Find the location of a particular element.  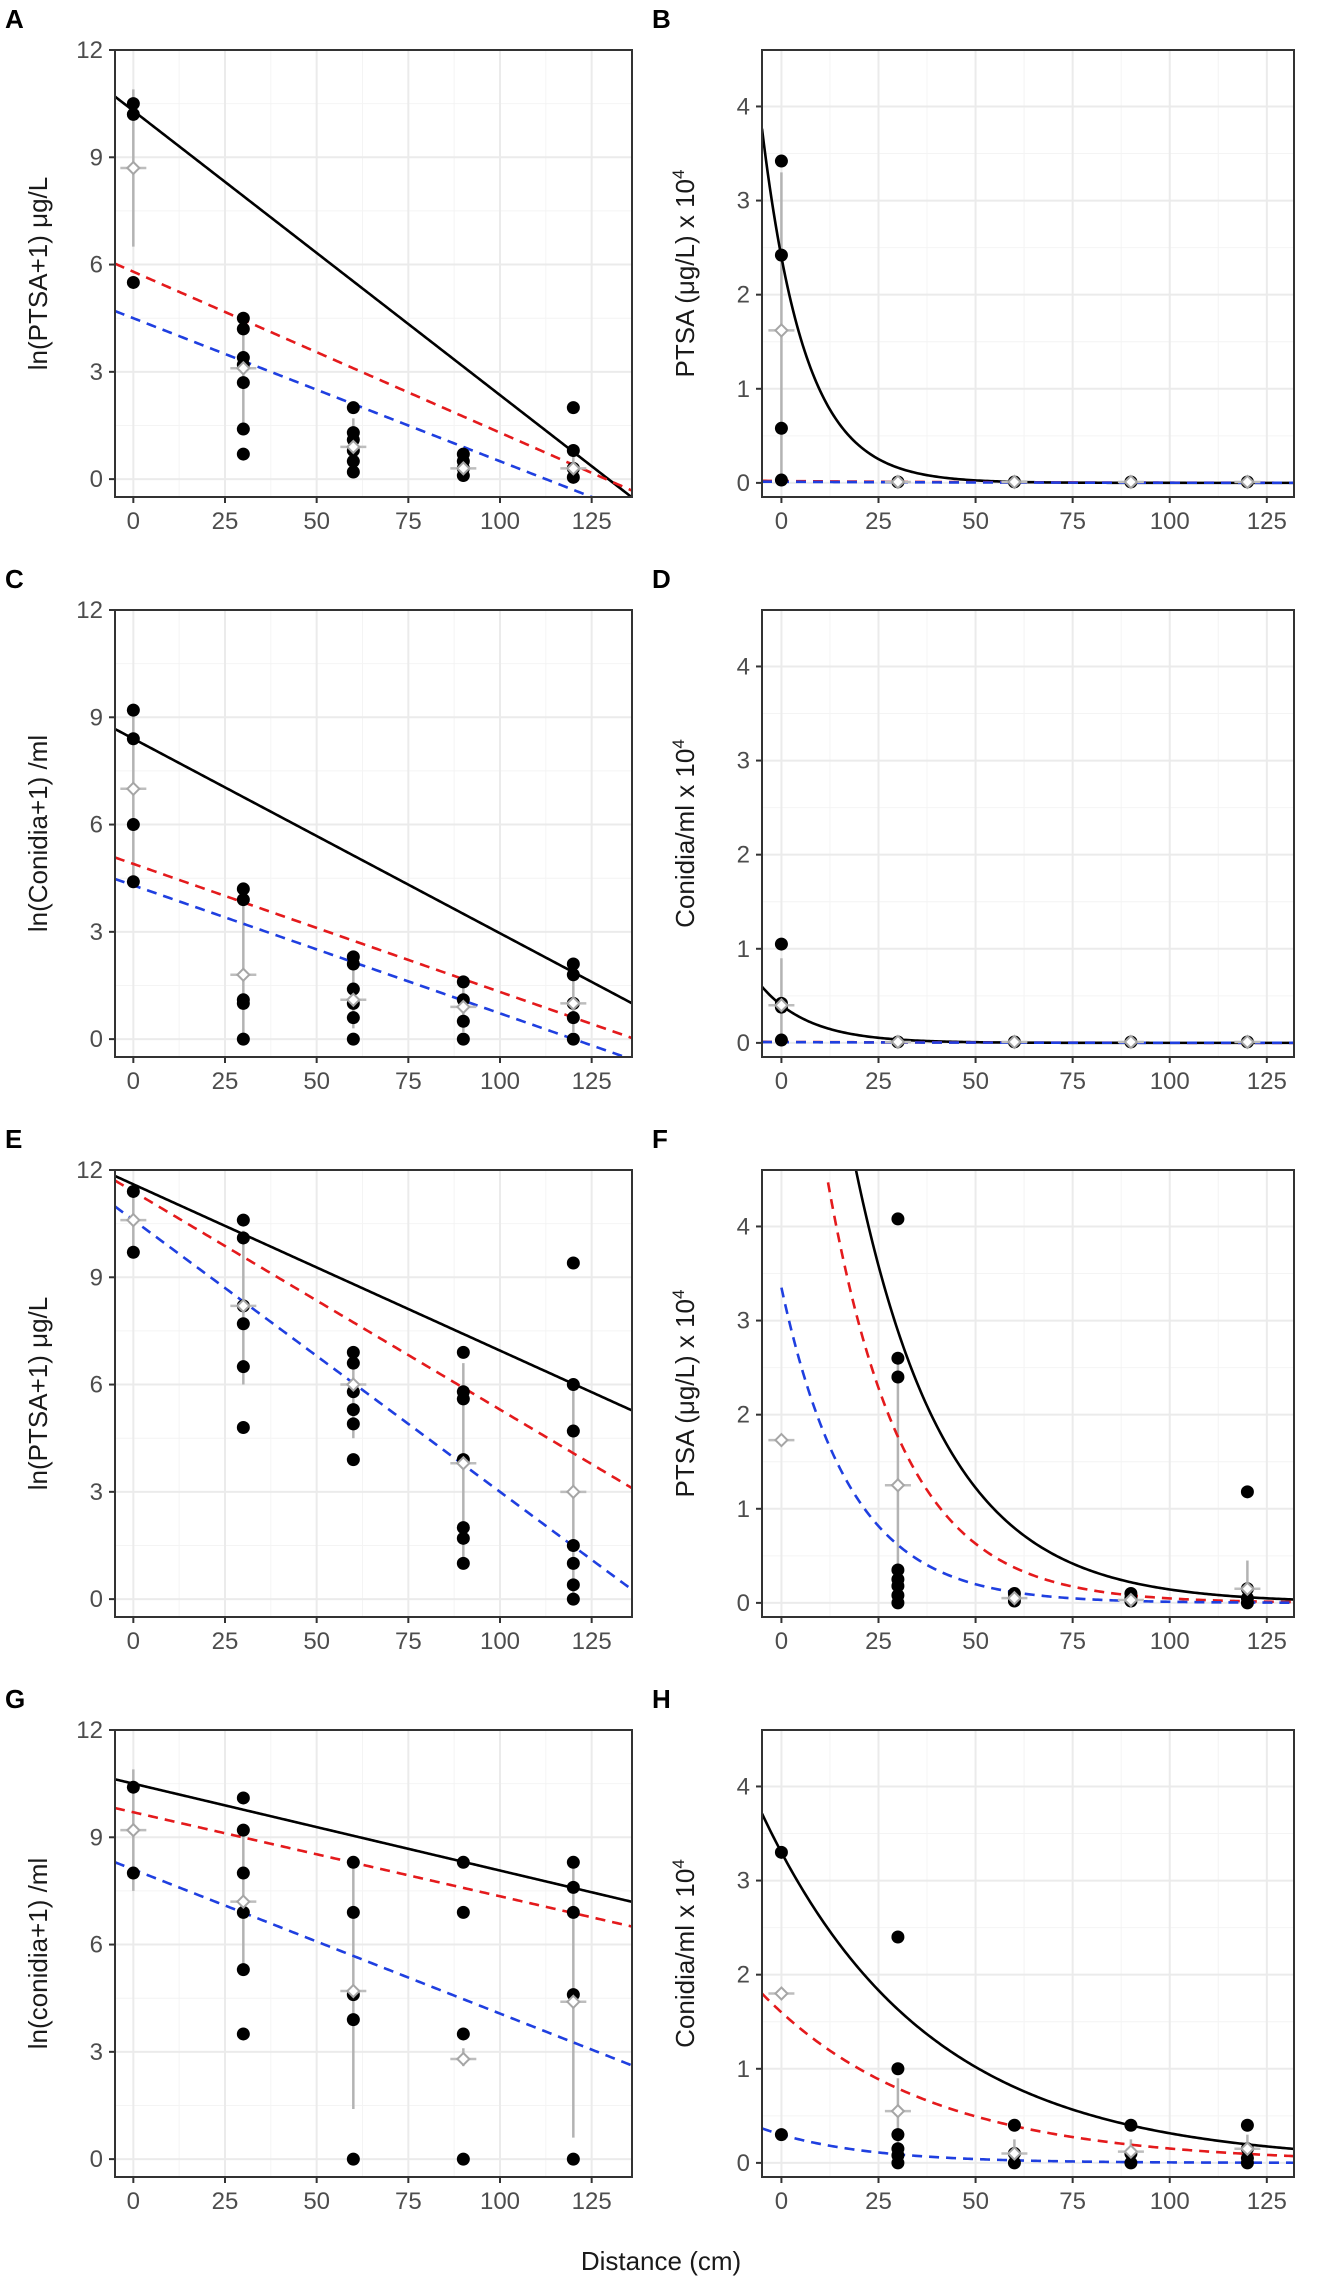

fit-line-red is located at coordinates (1060, 1393).